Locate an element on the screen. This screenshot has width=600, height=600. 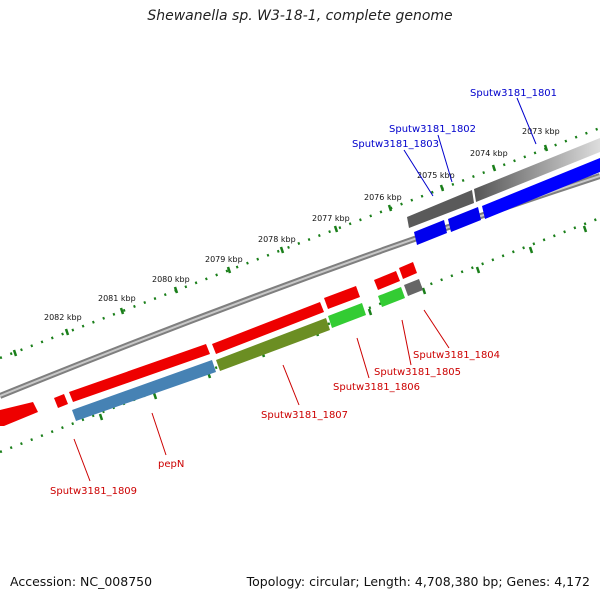
gene-label-sputw3181-1805: Sputw3181_1805 is located at coordinates (417, 372).